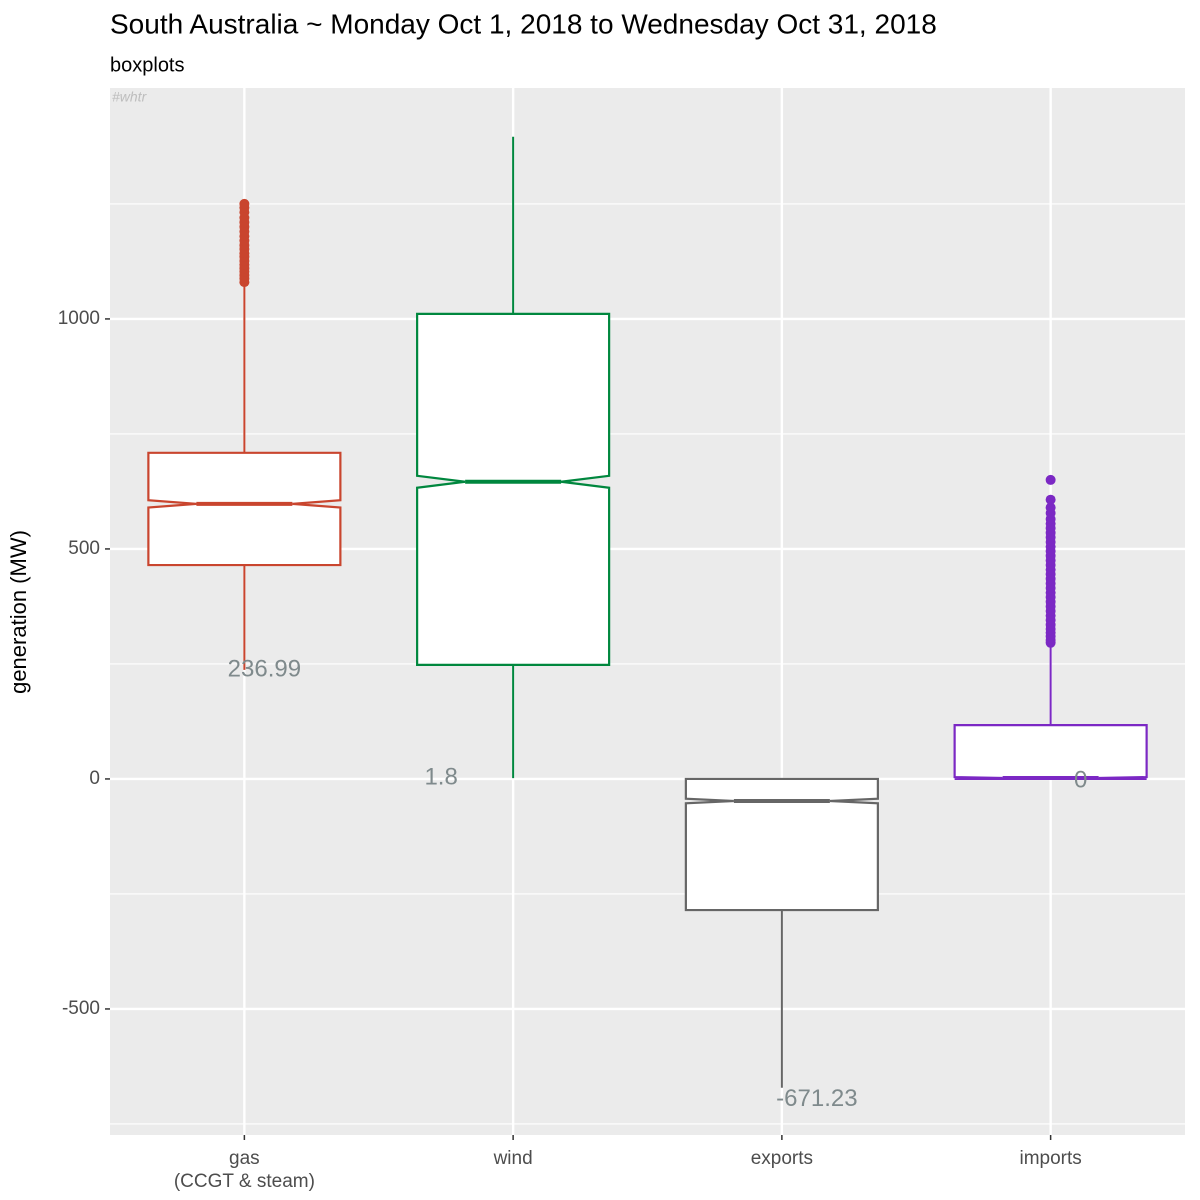  What do you see at coordinates (130, 97) in the screenshot?
I see `watermark: #whtr` at bounding box center [130, 97].